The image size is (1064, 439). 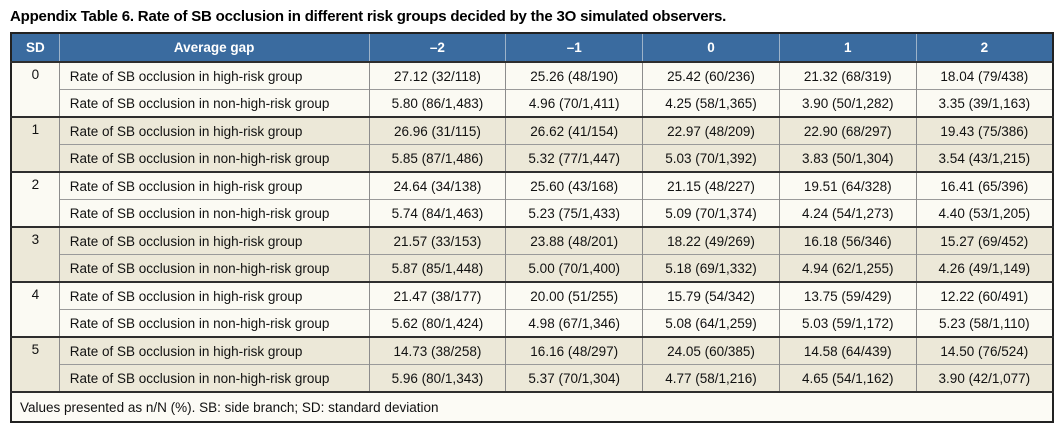 I want to click on value-cell: 5.85 (87/1,486), so click(x=437, y=158).